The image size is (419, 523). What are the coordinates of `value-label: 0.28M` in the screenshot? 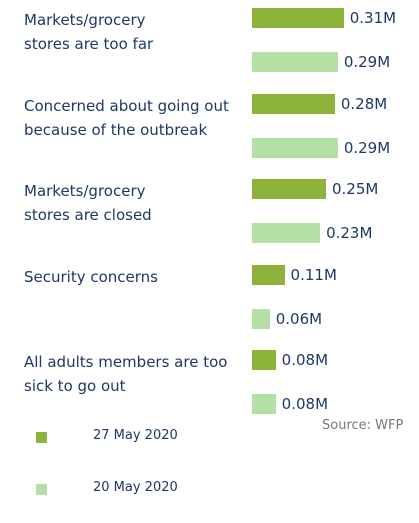 It's located at (364, 103).